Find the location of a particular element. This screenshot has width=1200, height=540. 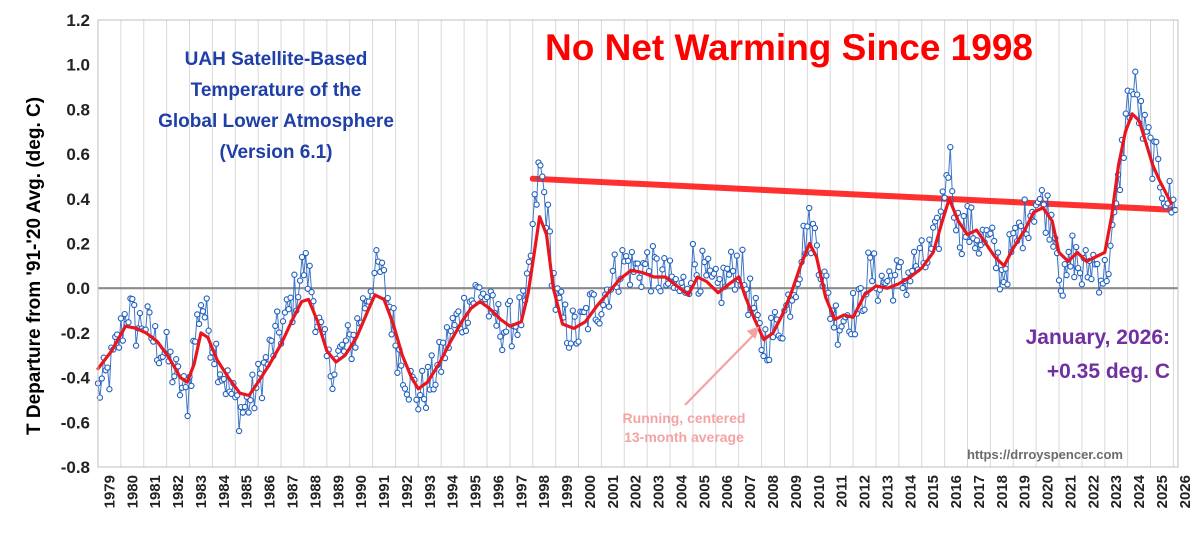

x-tick-label-2021: 2021 is located at coordinates (1070, 491).